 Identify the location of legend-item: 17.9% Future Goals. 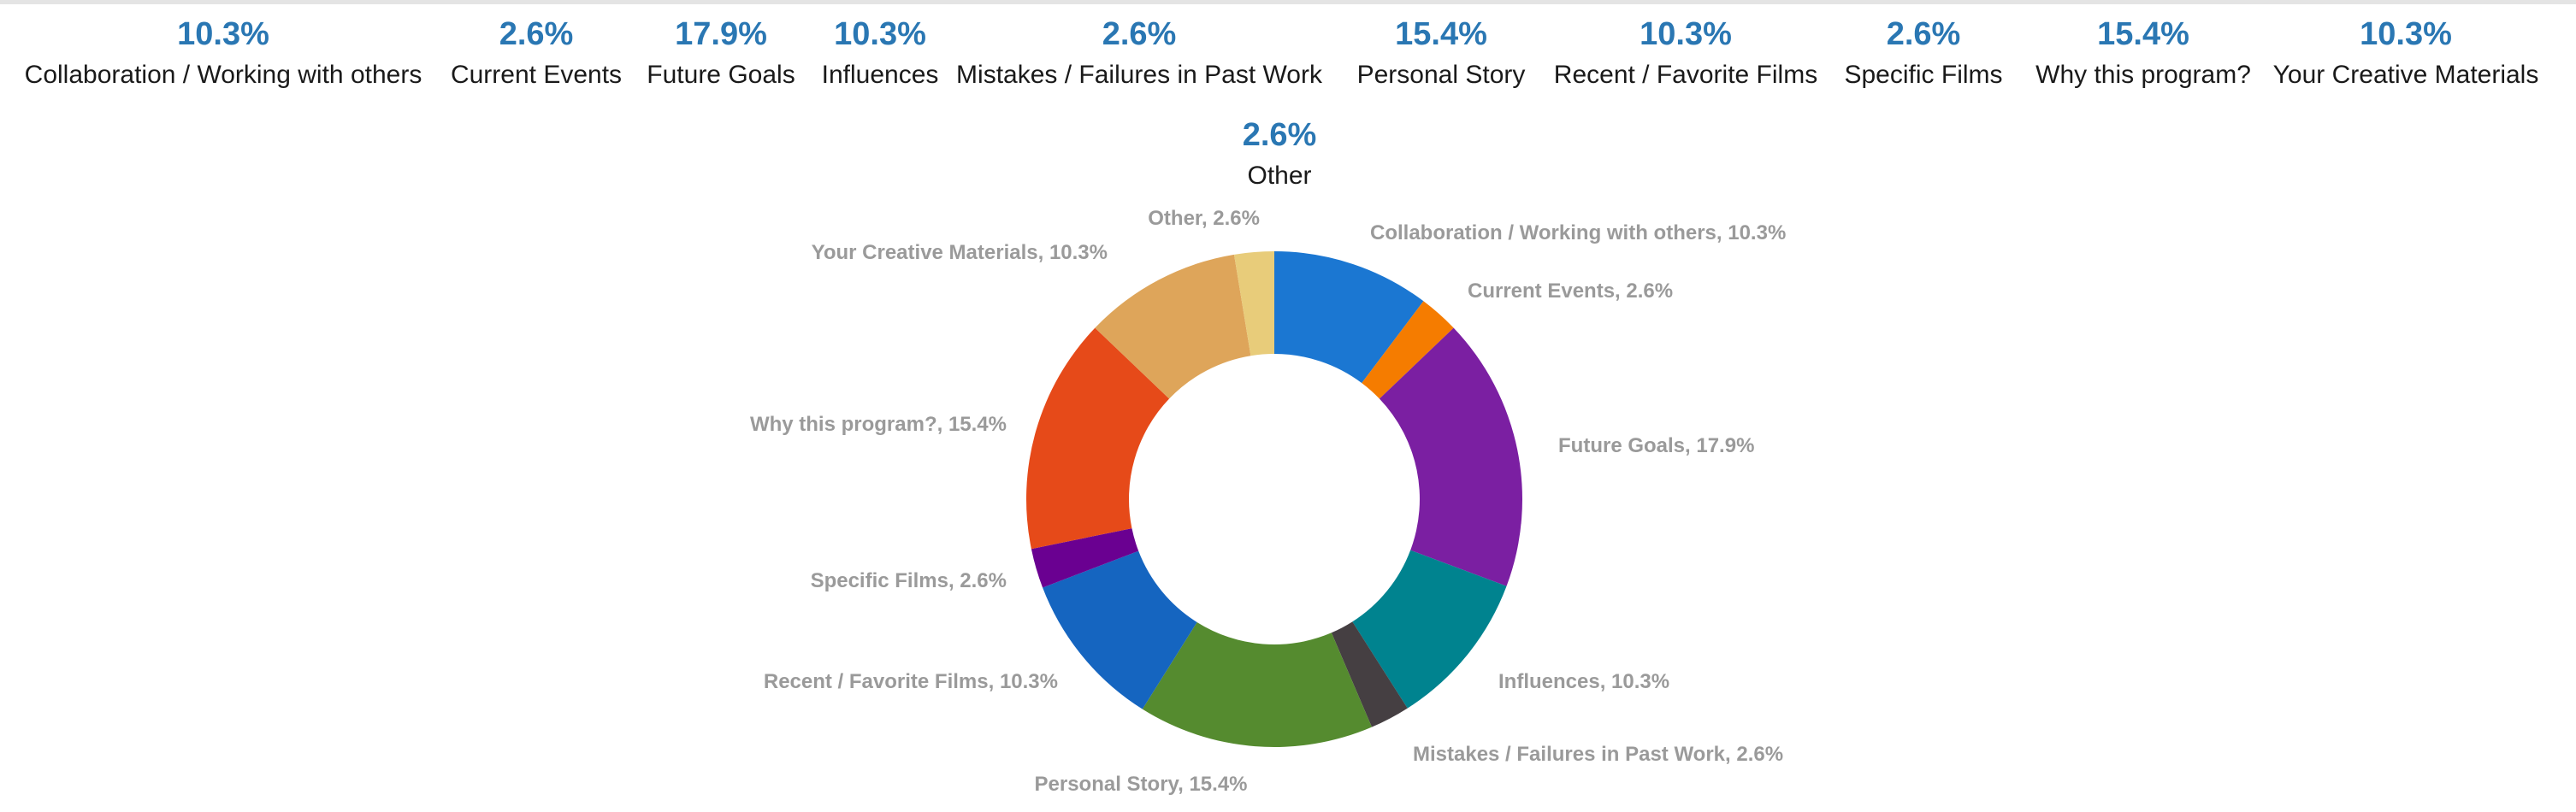
(721, 53).